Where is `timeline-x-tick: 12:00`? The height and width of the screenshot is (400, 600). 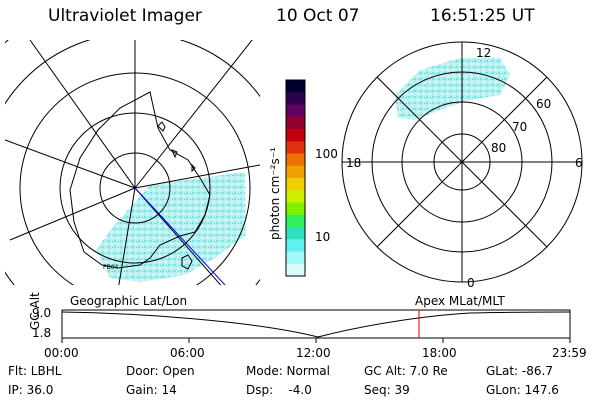 timeline-x-tick: 12:00 is located at coordinates (313, 353).